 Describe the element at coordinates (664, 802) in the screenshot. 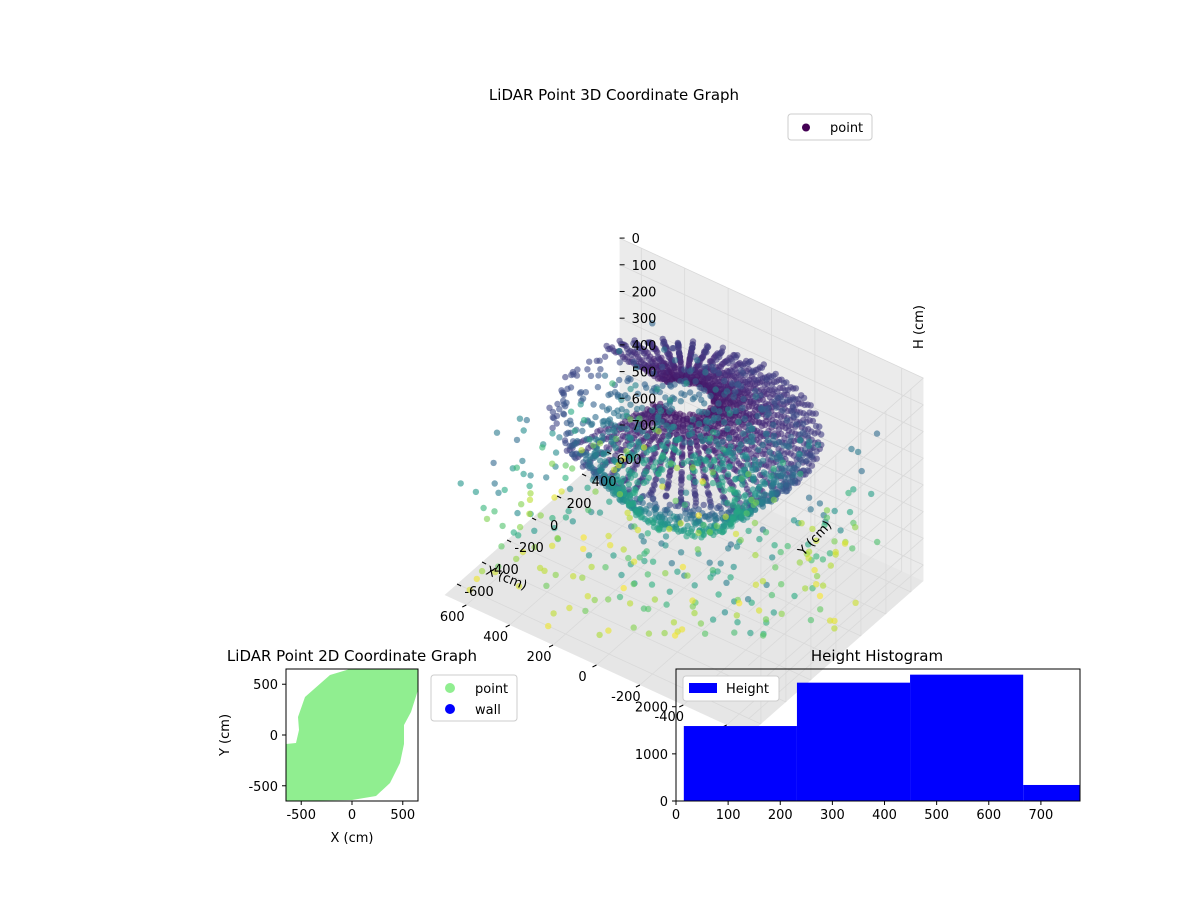

I see `y-tick-label: 0` at that location.